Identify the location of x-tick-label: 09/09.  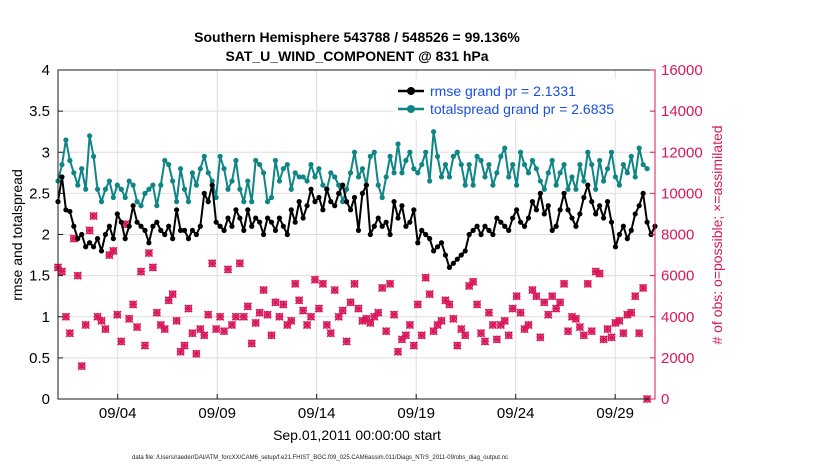
(217, 413).